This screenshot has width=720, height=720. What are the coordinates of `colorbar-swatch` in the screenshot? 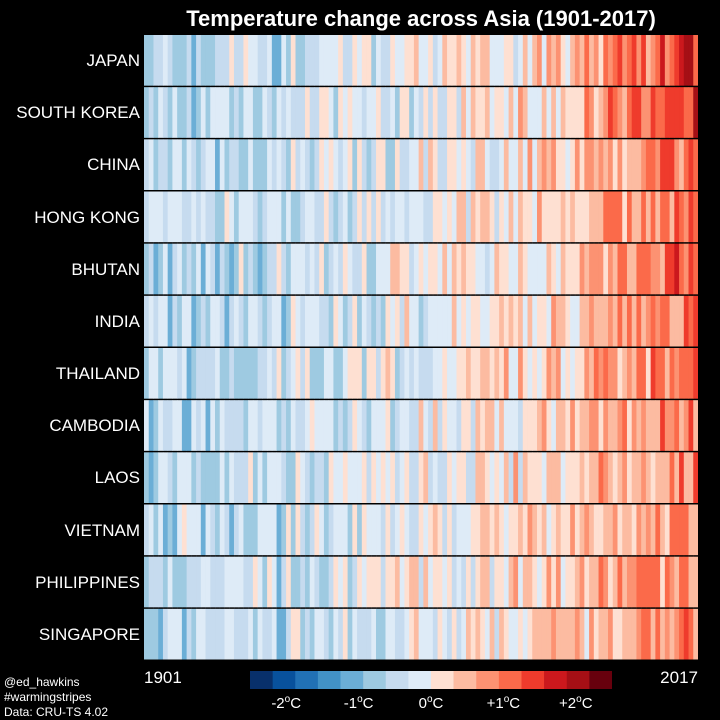 It's located at (284, 680).